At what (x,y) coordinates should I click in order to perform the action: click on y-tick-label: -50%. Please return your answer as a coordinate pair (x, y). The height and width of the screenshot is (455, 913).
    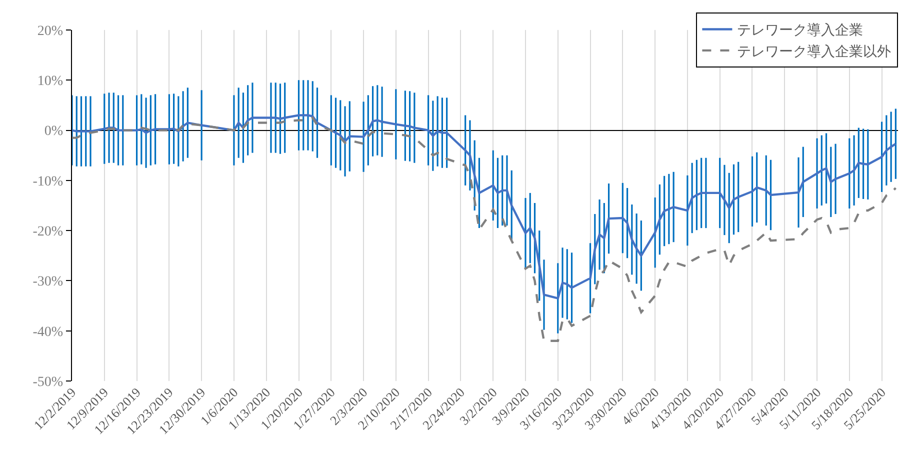
    Looking at the image, I should click on (48, 382).